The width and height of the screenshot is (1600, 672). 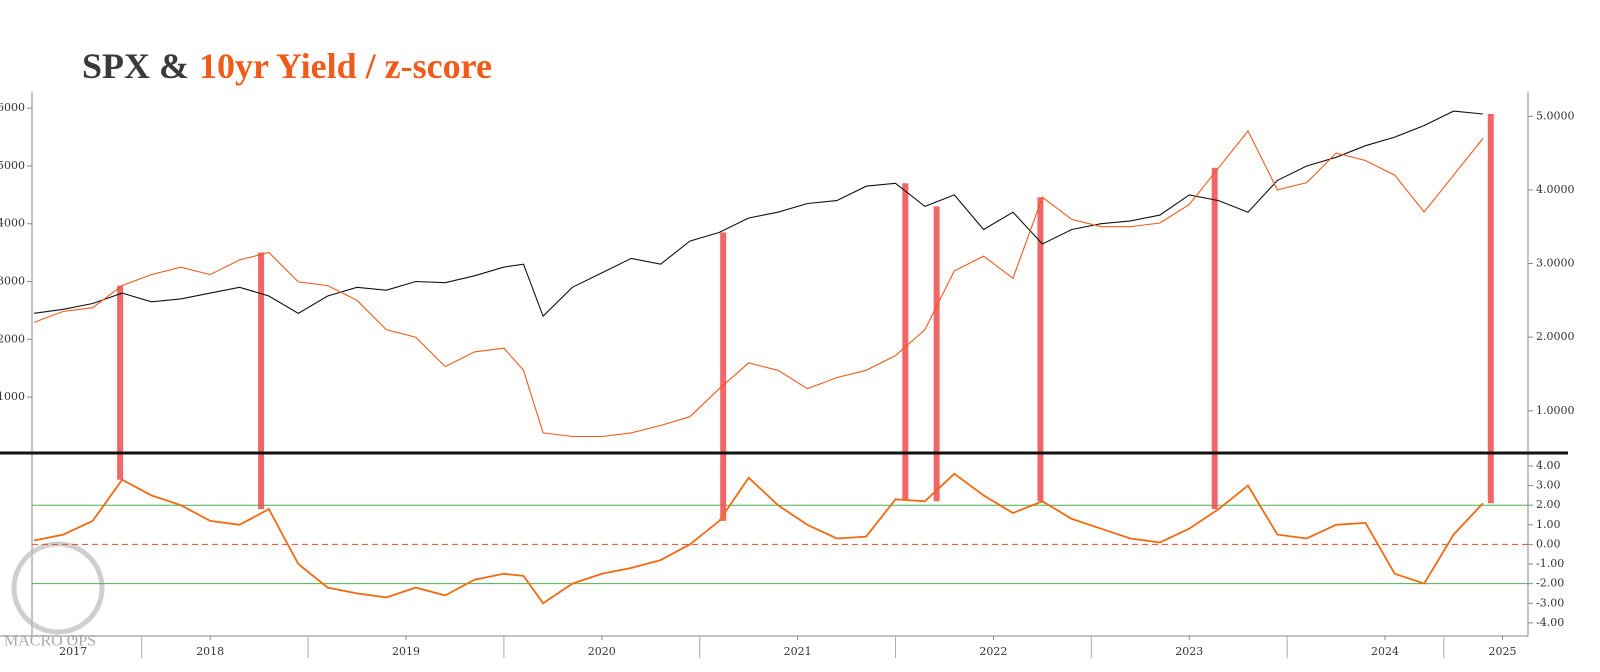 What do you see at coordinates (210, 651) in the screenshot?
I see `x-tick-label: 2018` at bounding box center [210, 651].